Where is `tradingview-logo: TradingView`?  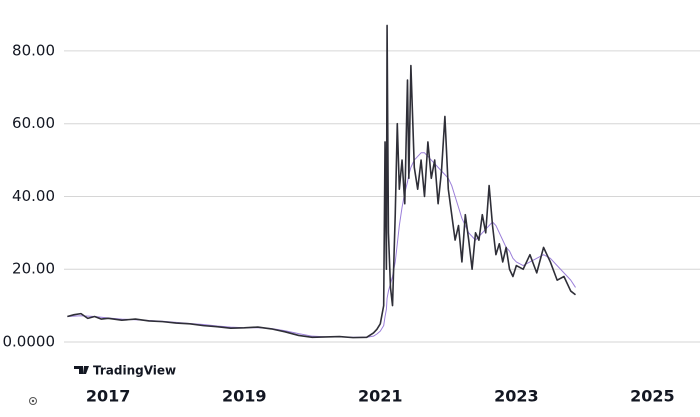
tradingview-logo: TradingView is located at coordinates (125, 371).